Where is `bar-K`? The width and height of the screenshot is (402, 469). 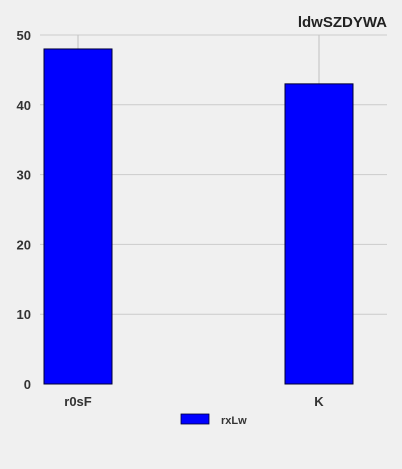
bar-K is located at coordinates (319, 234).